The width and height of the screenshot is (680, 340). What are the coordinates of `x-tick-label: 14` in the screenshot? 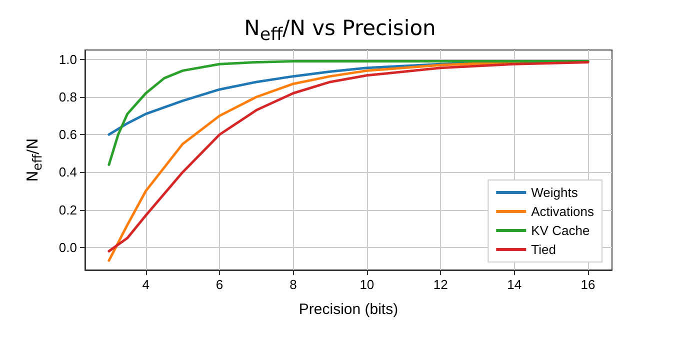 It's located at (514, 284).